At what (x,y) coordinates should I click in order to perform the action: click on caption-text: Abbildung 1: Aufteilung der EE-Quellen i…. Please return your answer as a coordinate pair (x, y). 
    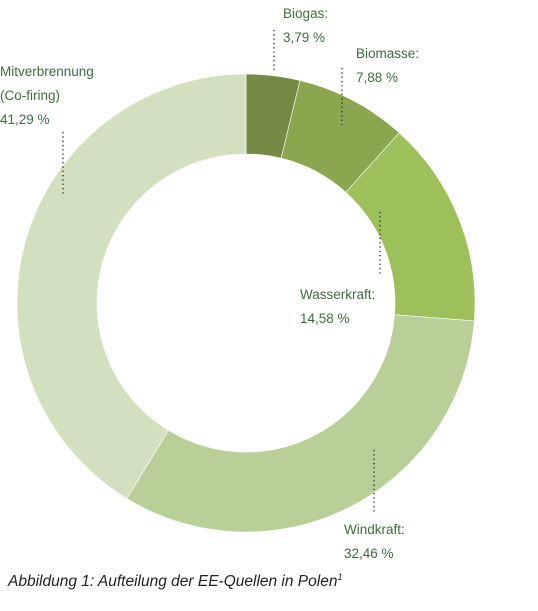
    Looking at the image, I should click on (173, 582).